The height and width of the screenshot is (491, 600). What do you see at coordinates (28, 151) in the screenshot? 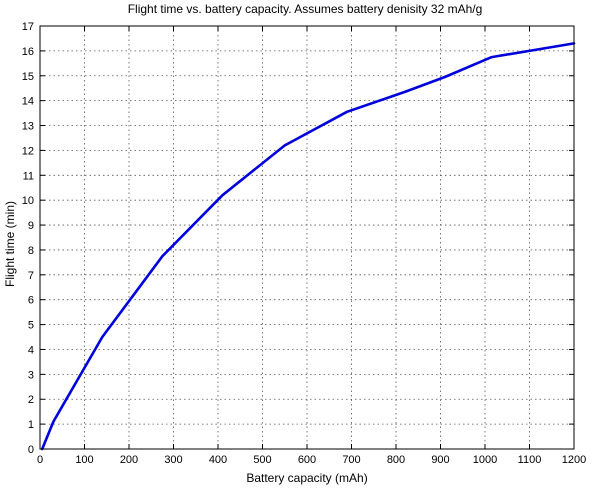
I see `y-tick-label: 12` at bounding box center [28, 151].